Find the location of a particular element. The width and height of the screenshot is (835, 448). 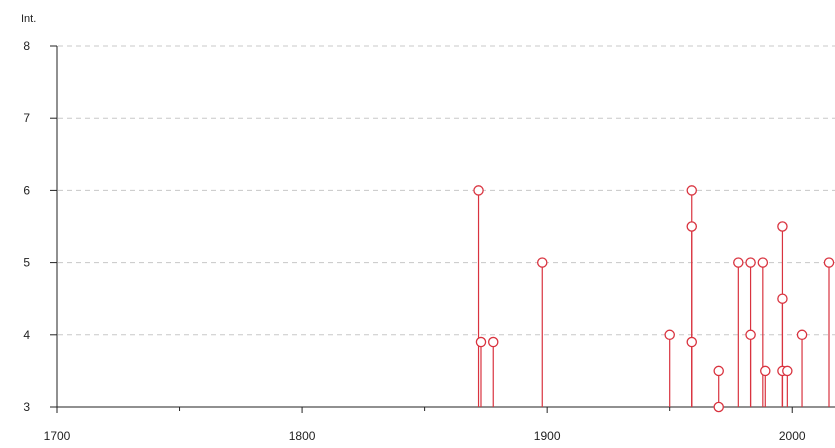

y-tick-label-4: 4 is located at coordinates (26, 335).